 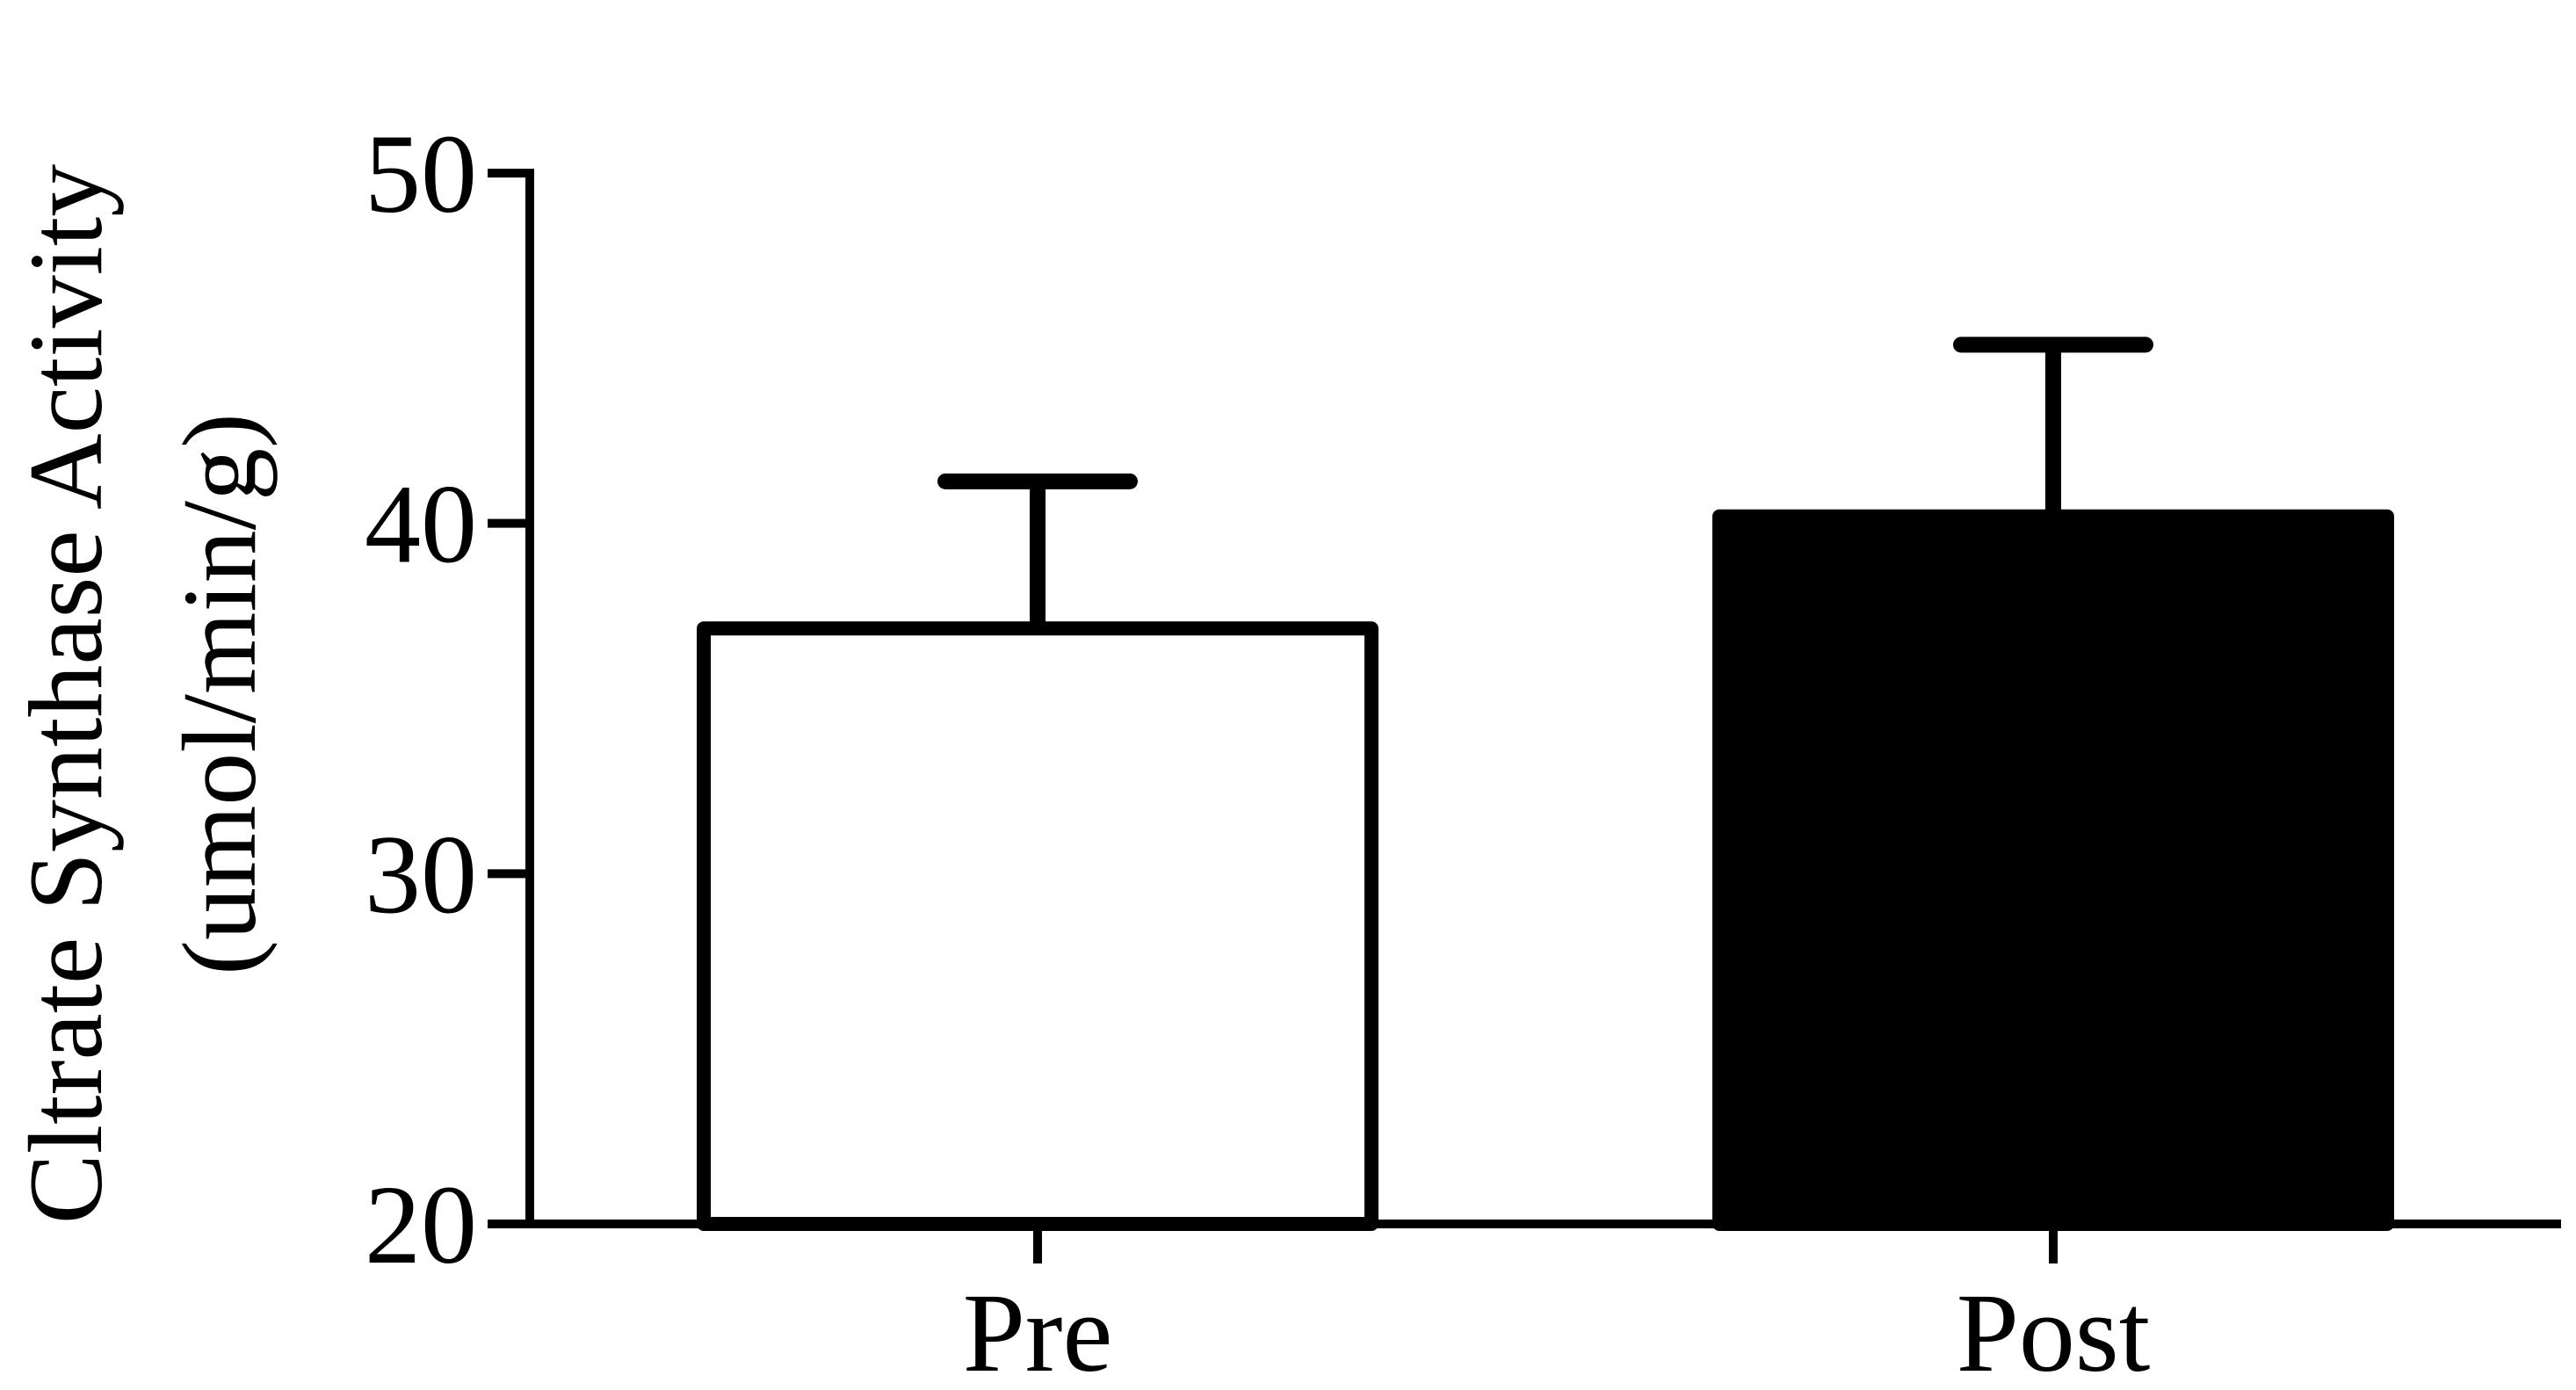 What do you see at coordinates (219, 694) in the screenshot?
I see `y-axis-title-line2: (umol/min/g)` at bounding box center [219, 694].